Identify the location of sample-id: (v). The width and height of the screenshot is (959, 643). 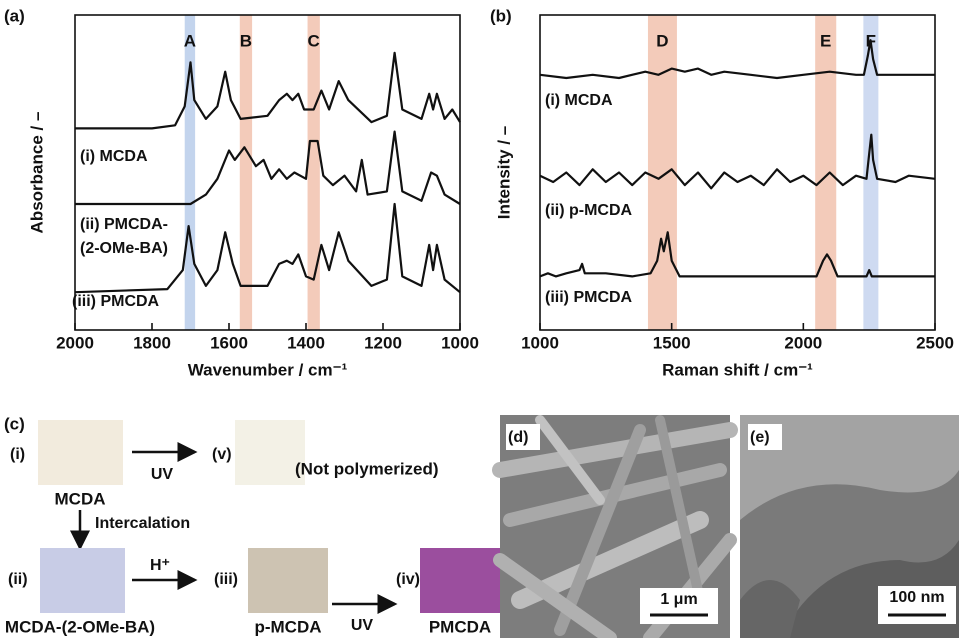
(222, 454).